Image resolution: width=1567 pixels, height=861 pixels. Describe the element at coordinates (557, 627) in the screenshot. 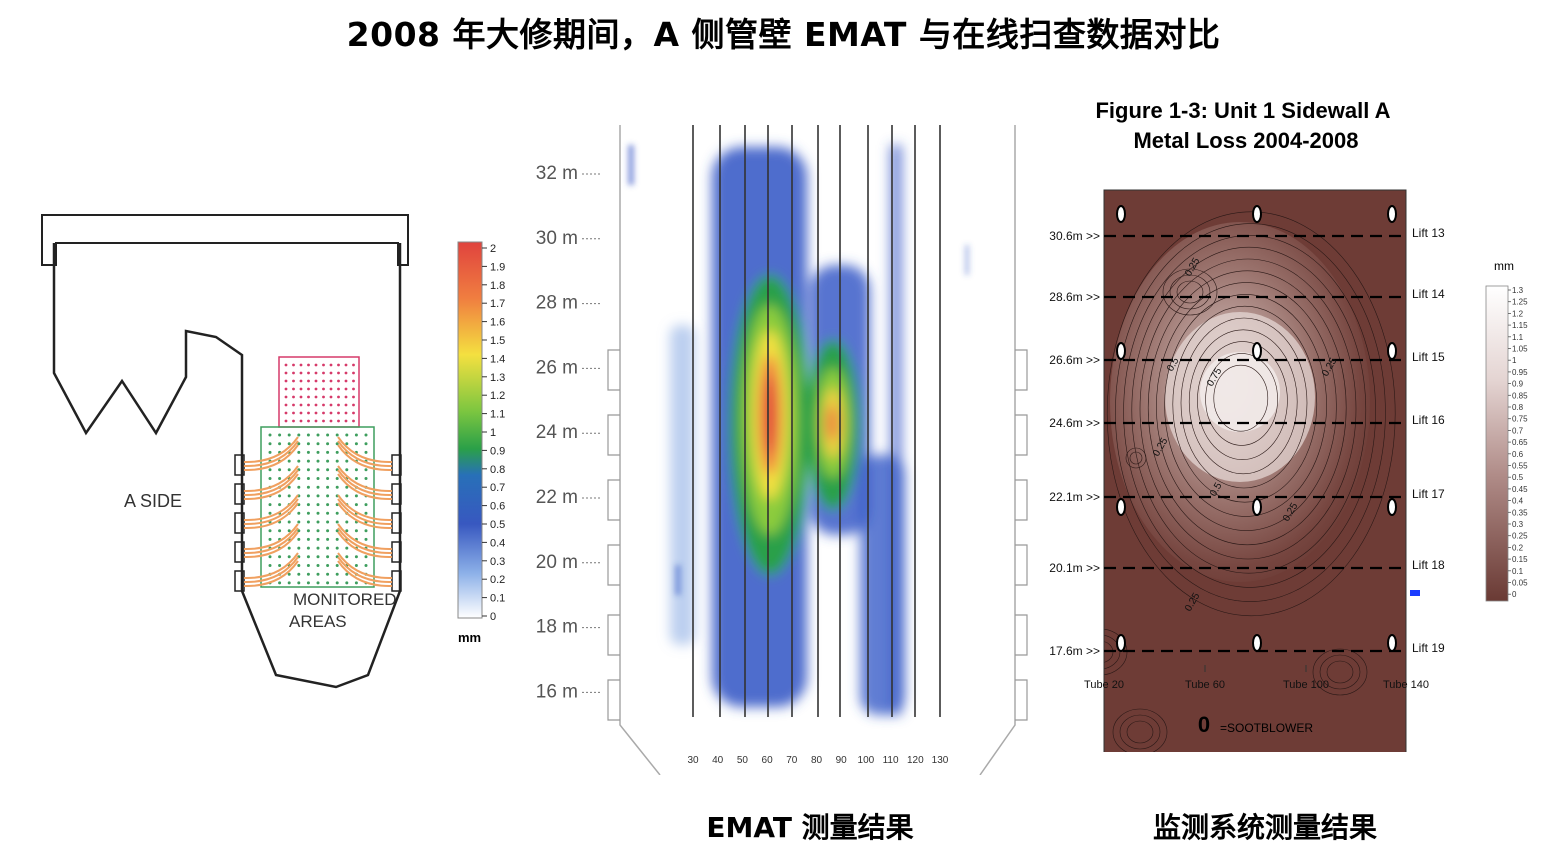

I see `emat-y-label: 18 m` at that location.